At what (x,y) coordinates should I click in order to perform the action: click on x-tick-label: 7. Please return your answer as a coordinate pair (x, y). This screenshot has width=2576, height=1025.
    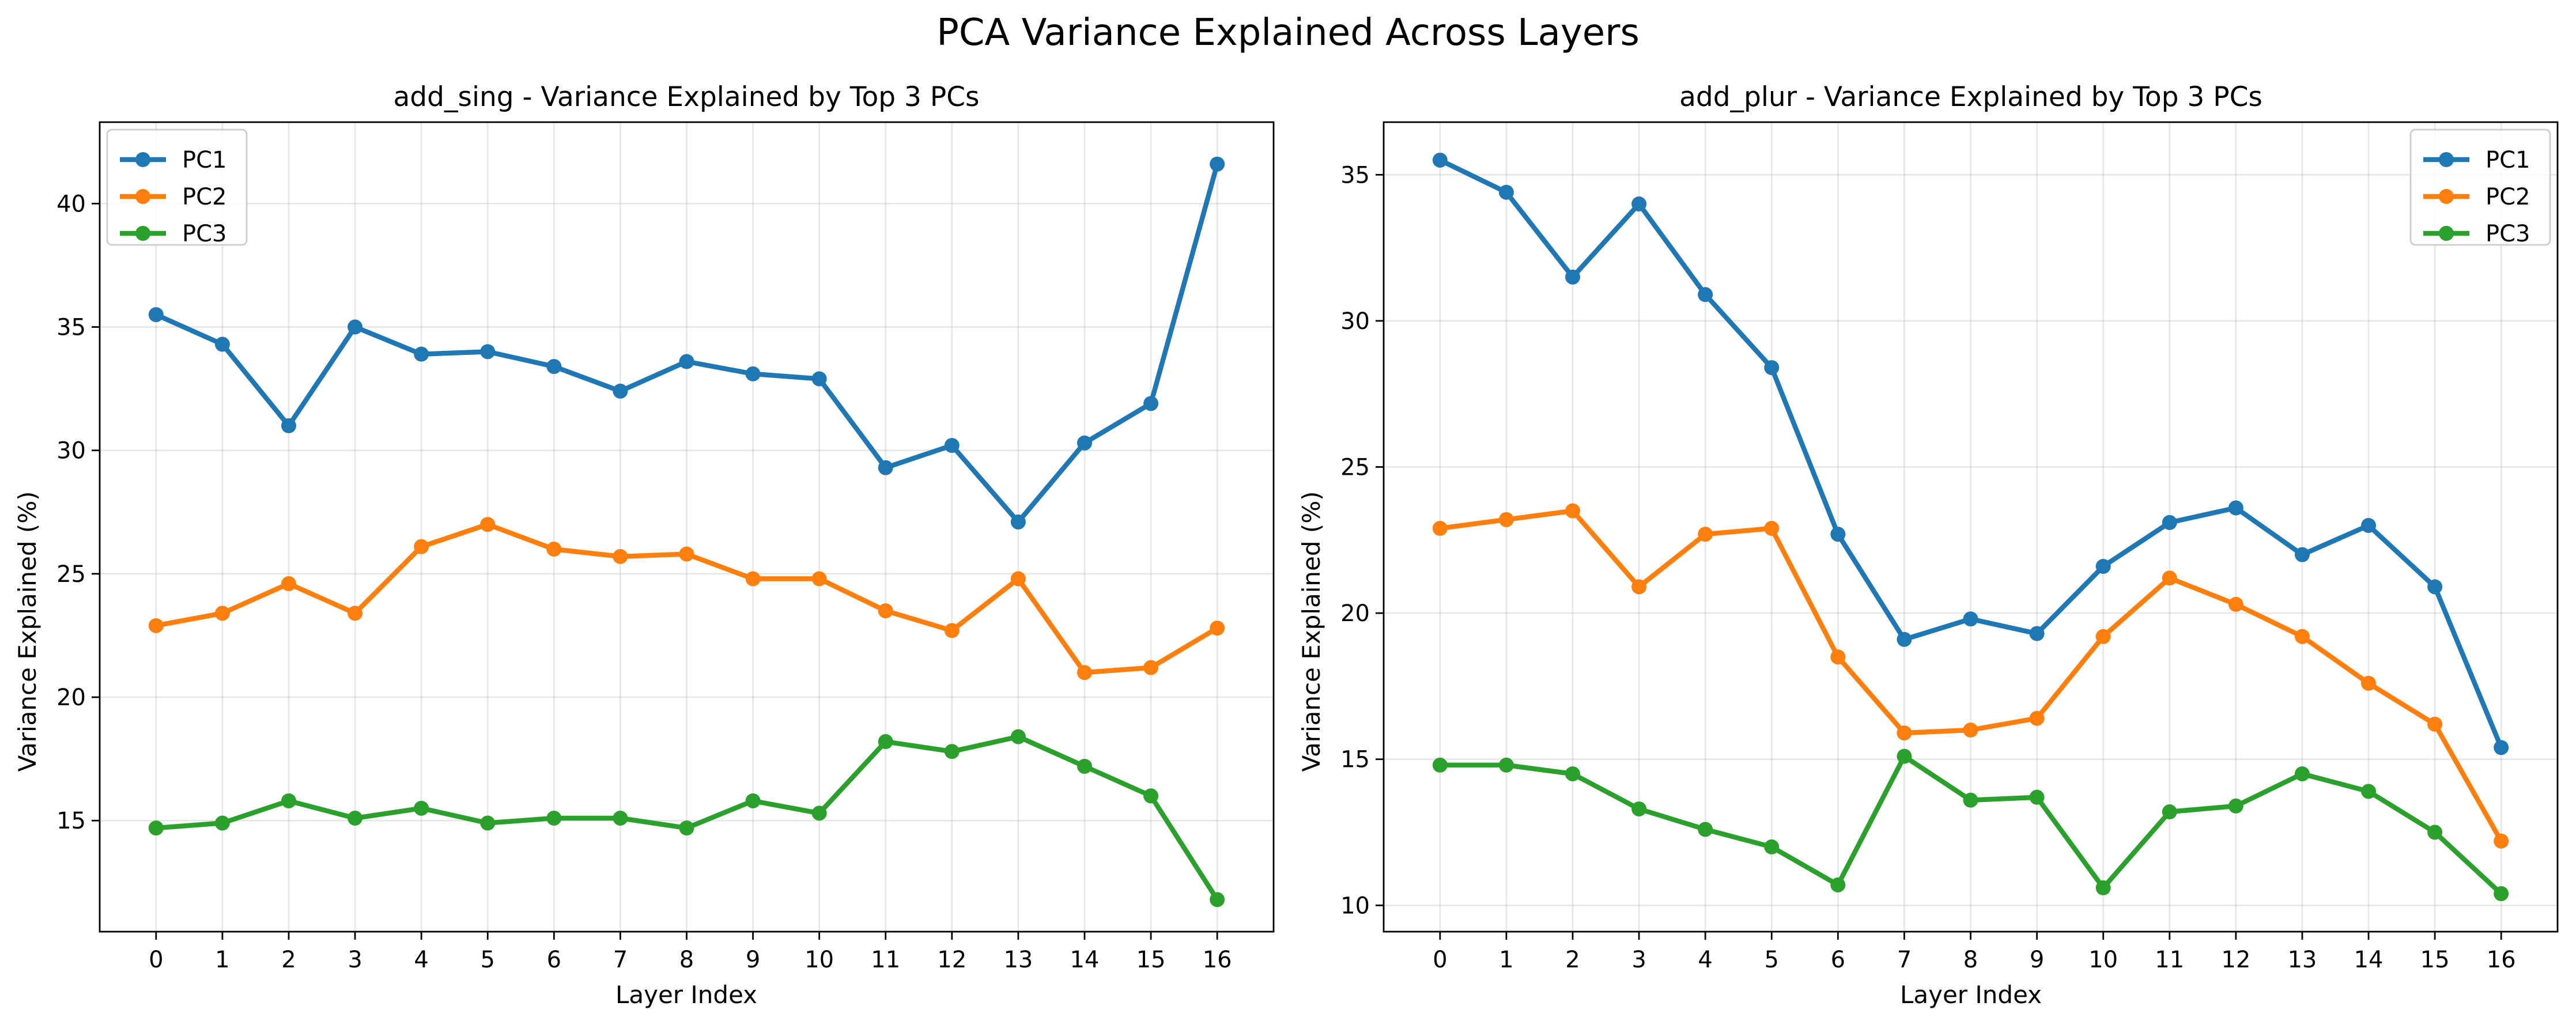
    Looking at the image, I should click on (621, 960).